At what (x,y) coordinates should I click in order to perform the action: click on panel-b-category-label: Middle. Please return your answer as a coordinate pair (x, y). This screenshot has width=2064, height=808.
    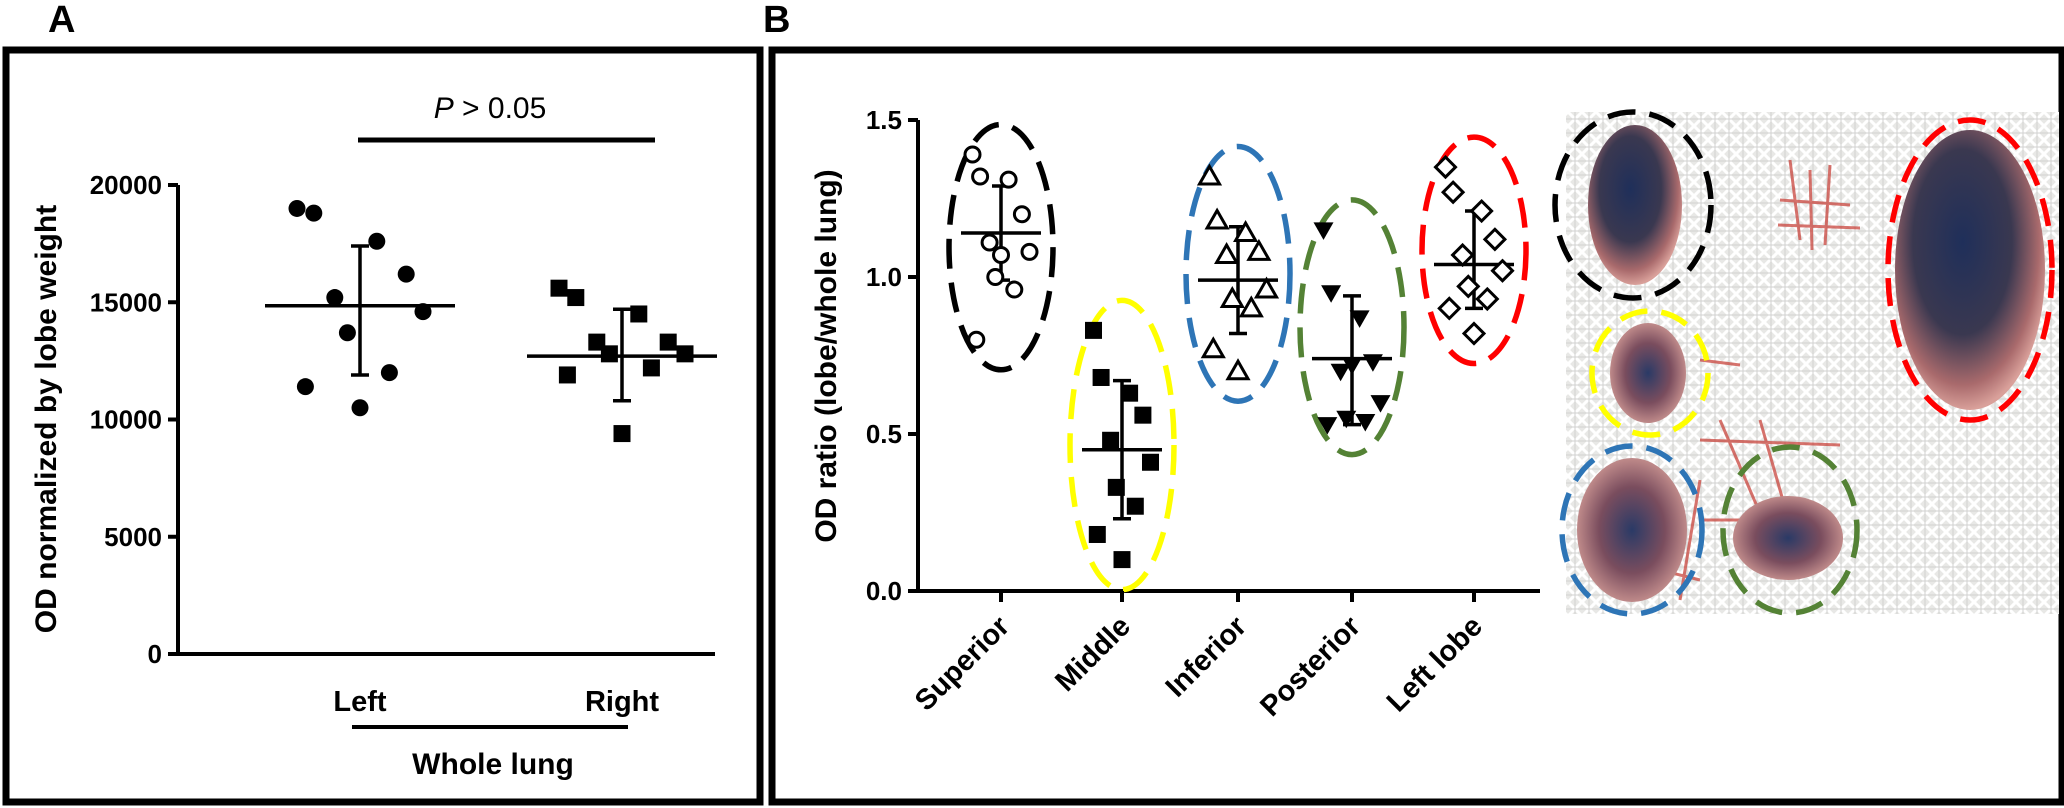
    Looking at the image, I should click on (1093, 654).